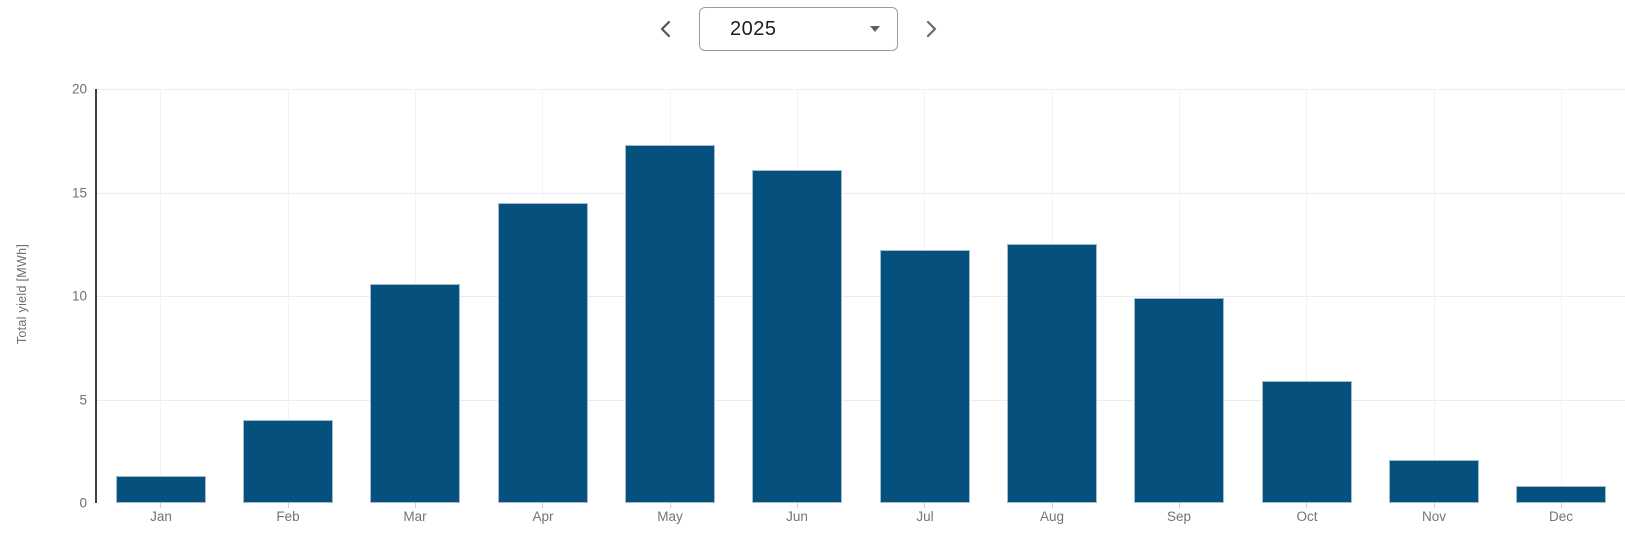 The image size is (1625, 536). What do you see at coordinates (288, 296) in the screenshot?
I see `x-gridline-feb` at bounding box center [288, 296].